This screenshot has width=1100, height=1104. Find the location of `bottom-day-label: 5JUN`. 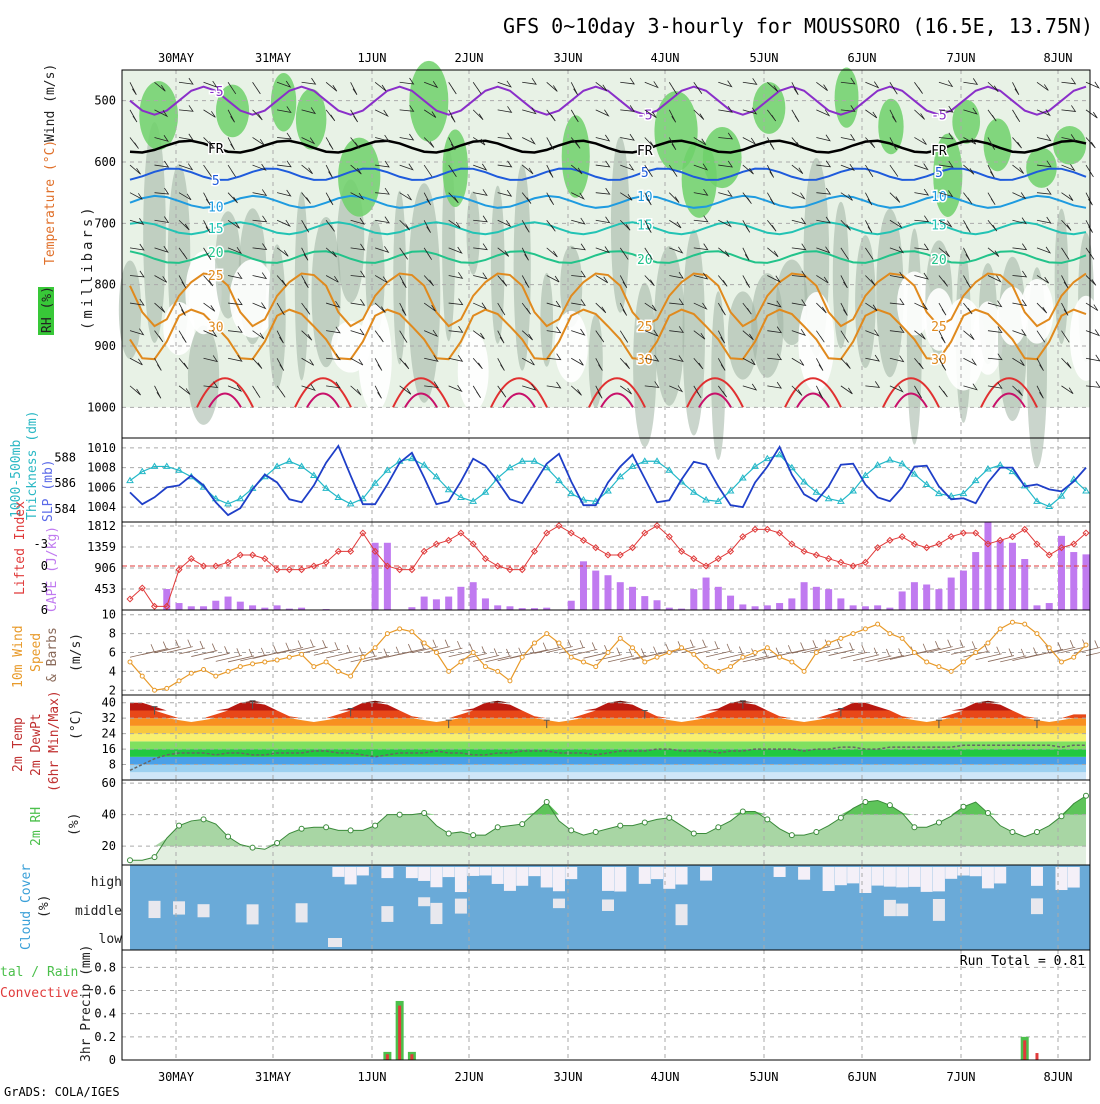

bottom-day-label: 5JUN is located at coordinates (764, 1077).